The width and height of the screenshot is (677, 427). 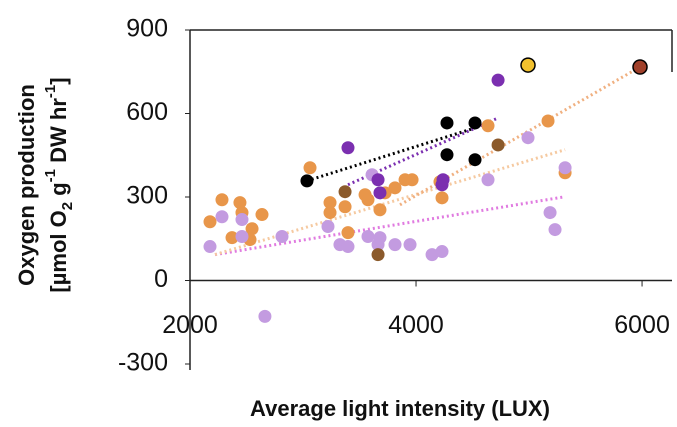 I want to click on y-tick-label: 0, so click(x=161, y=279).